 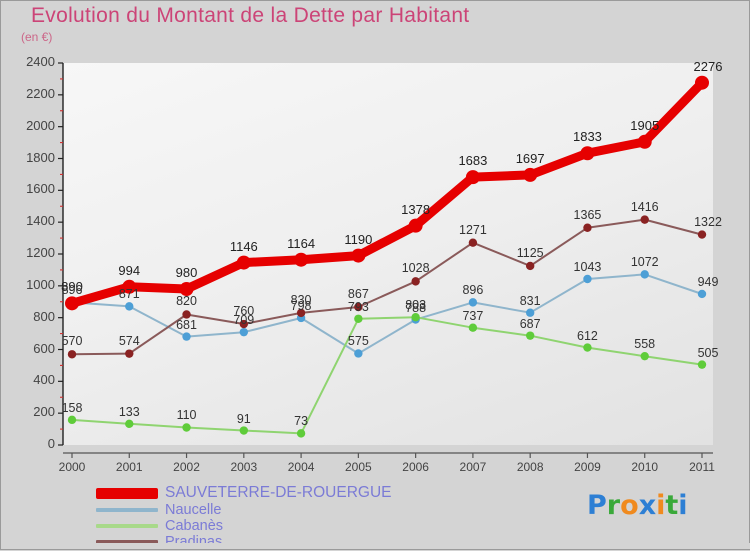 What do you see at coordinates (244, 320) in the screenshot?
I see `data-point-label: 709` at bounding box center [244, 320].